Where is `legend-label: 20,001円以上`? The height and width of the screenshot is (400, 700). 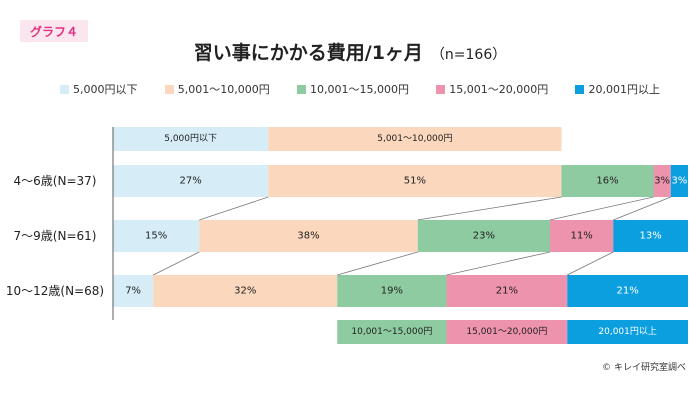 legend-label: 20,001円以上 is located at coordinates (624, 89).